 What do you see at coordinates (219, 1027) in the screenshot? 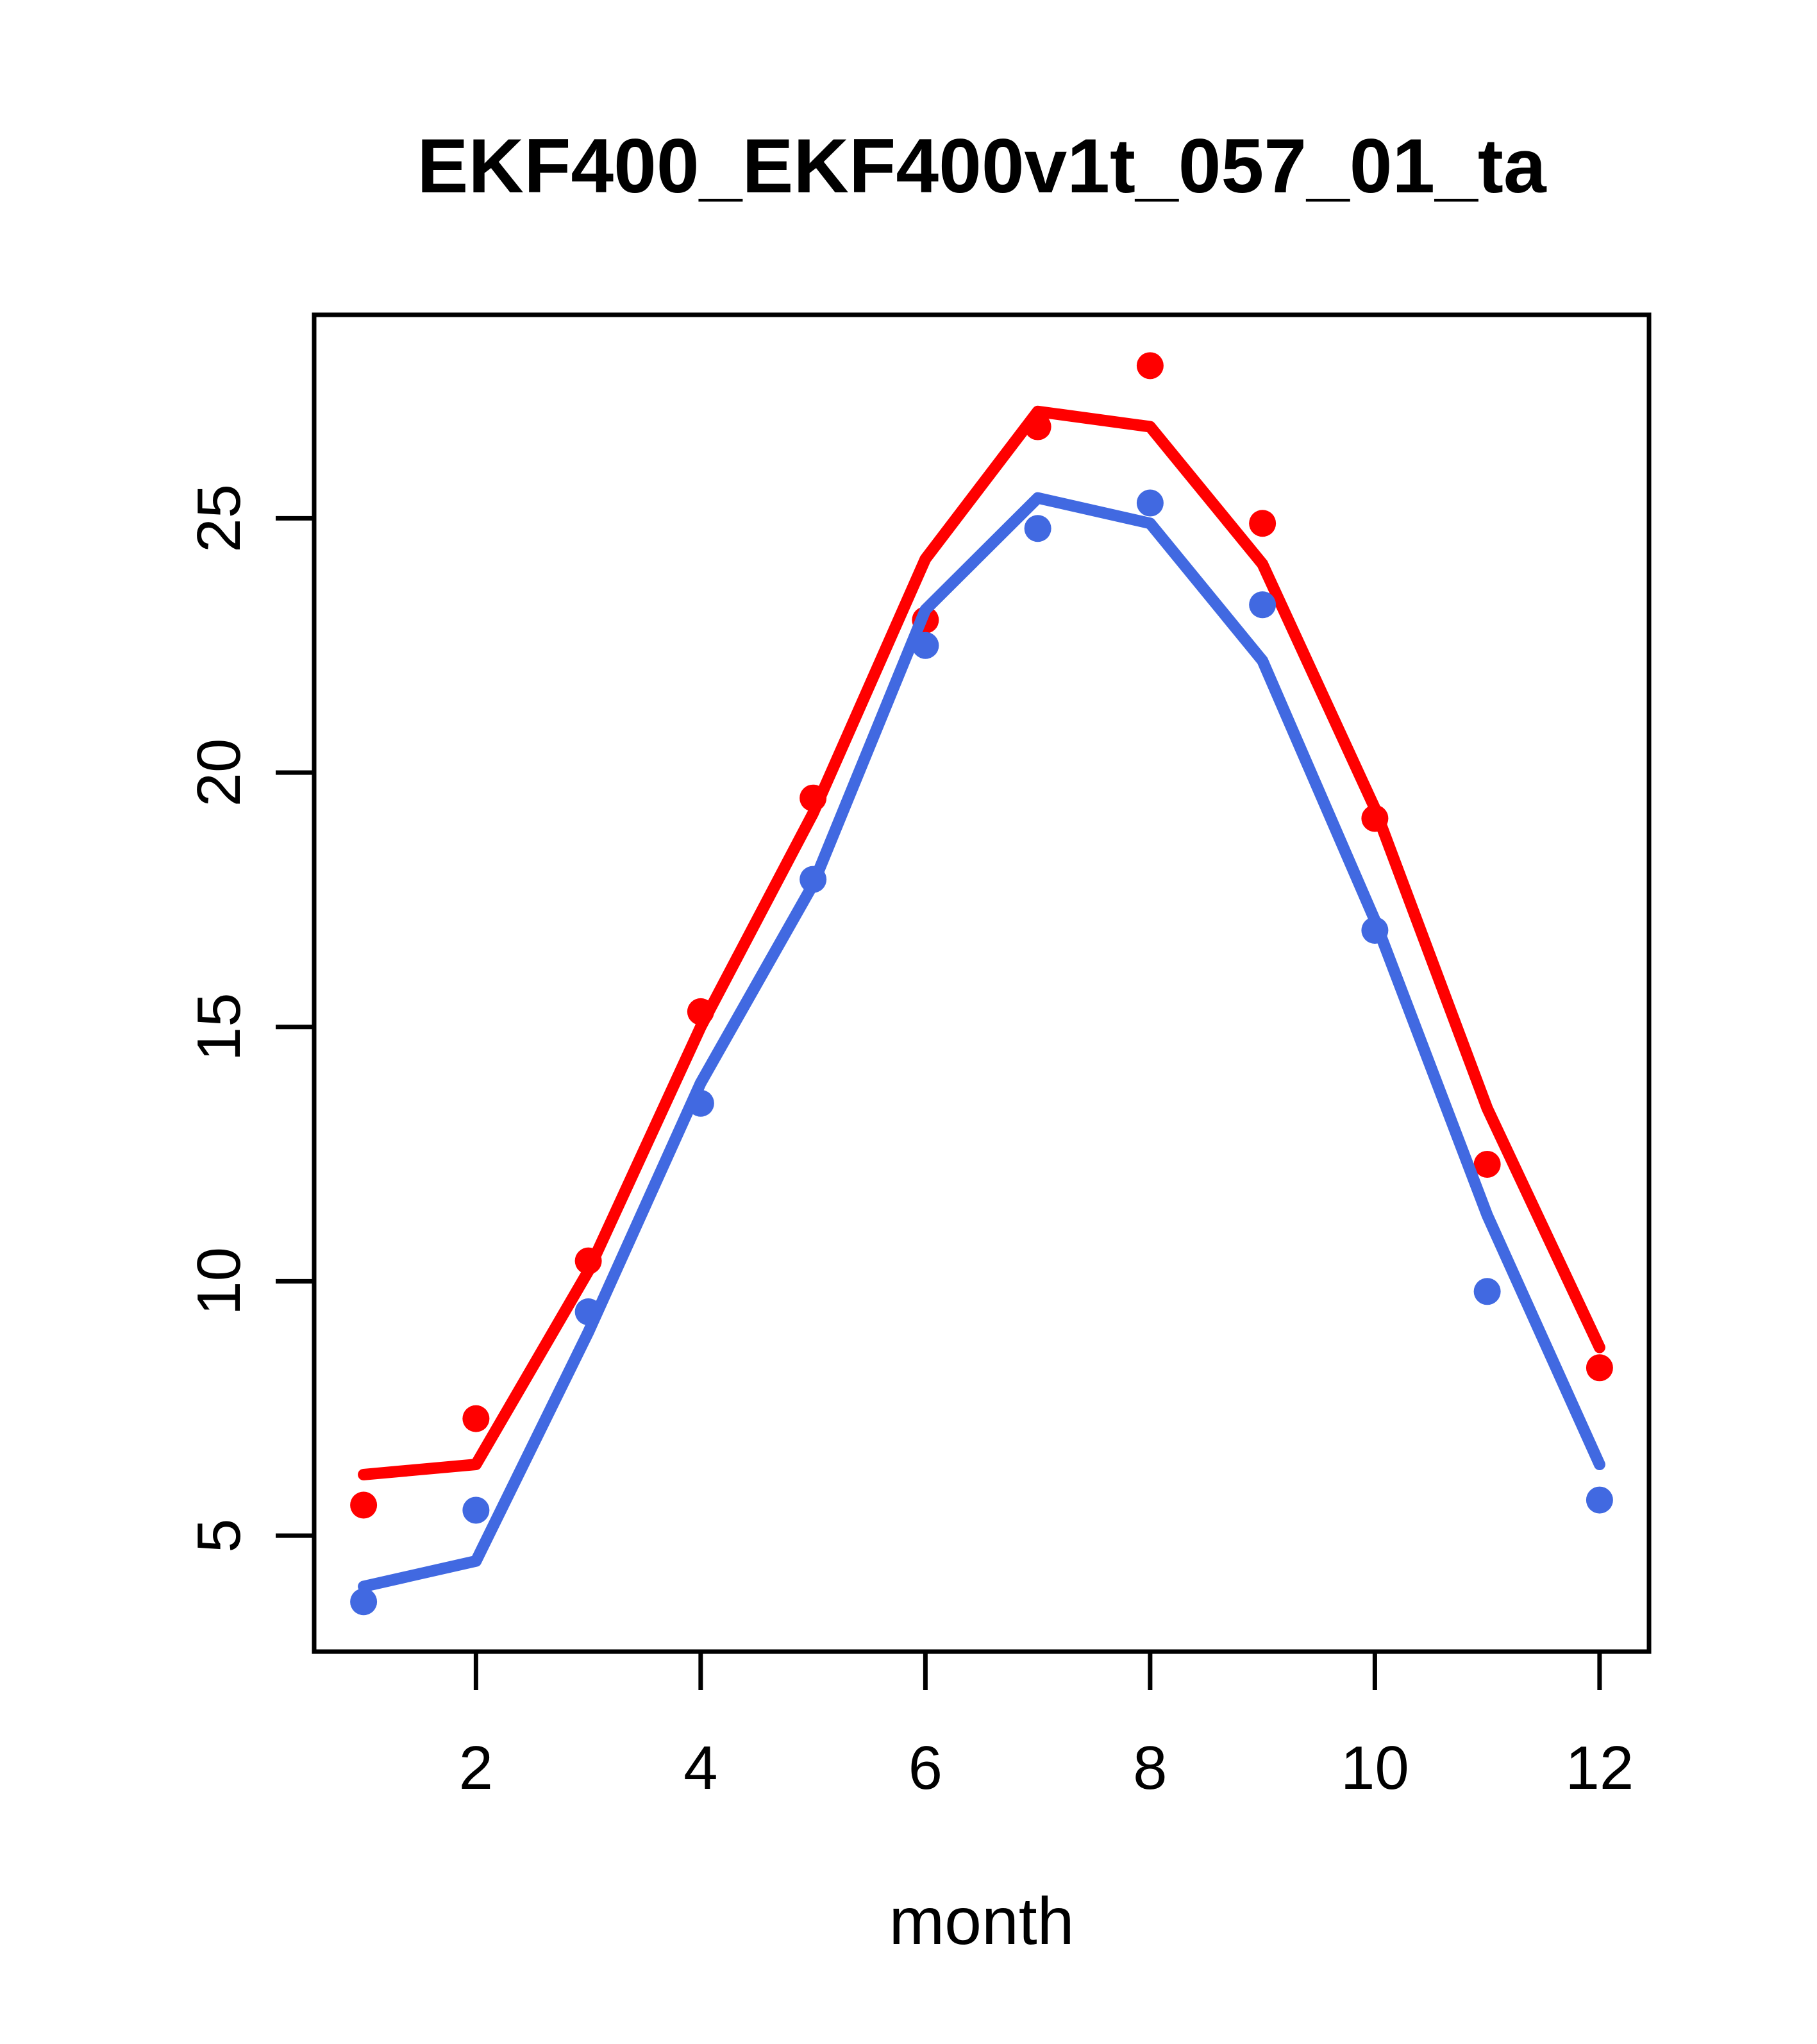
I see `y-tick-label: 15` at bounding box center [219, 1027].